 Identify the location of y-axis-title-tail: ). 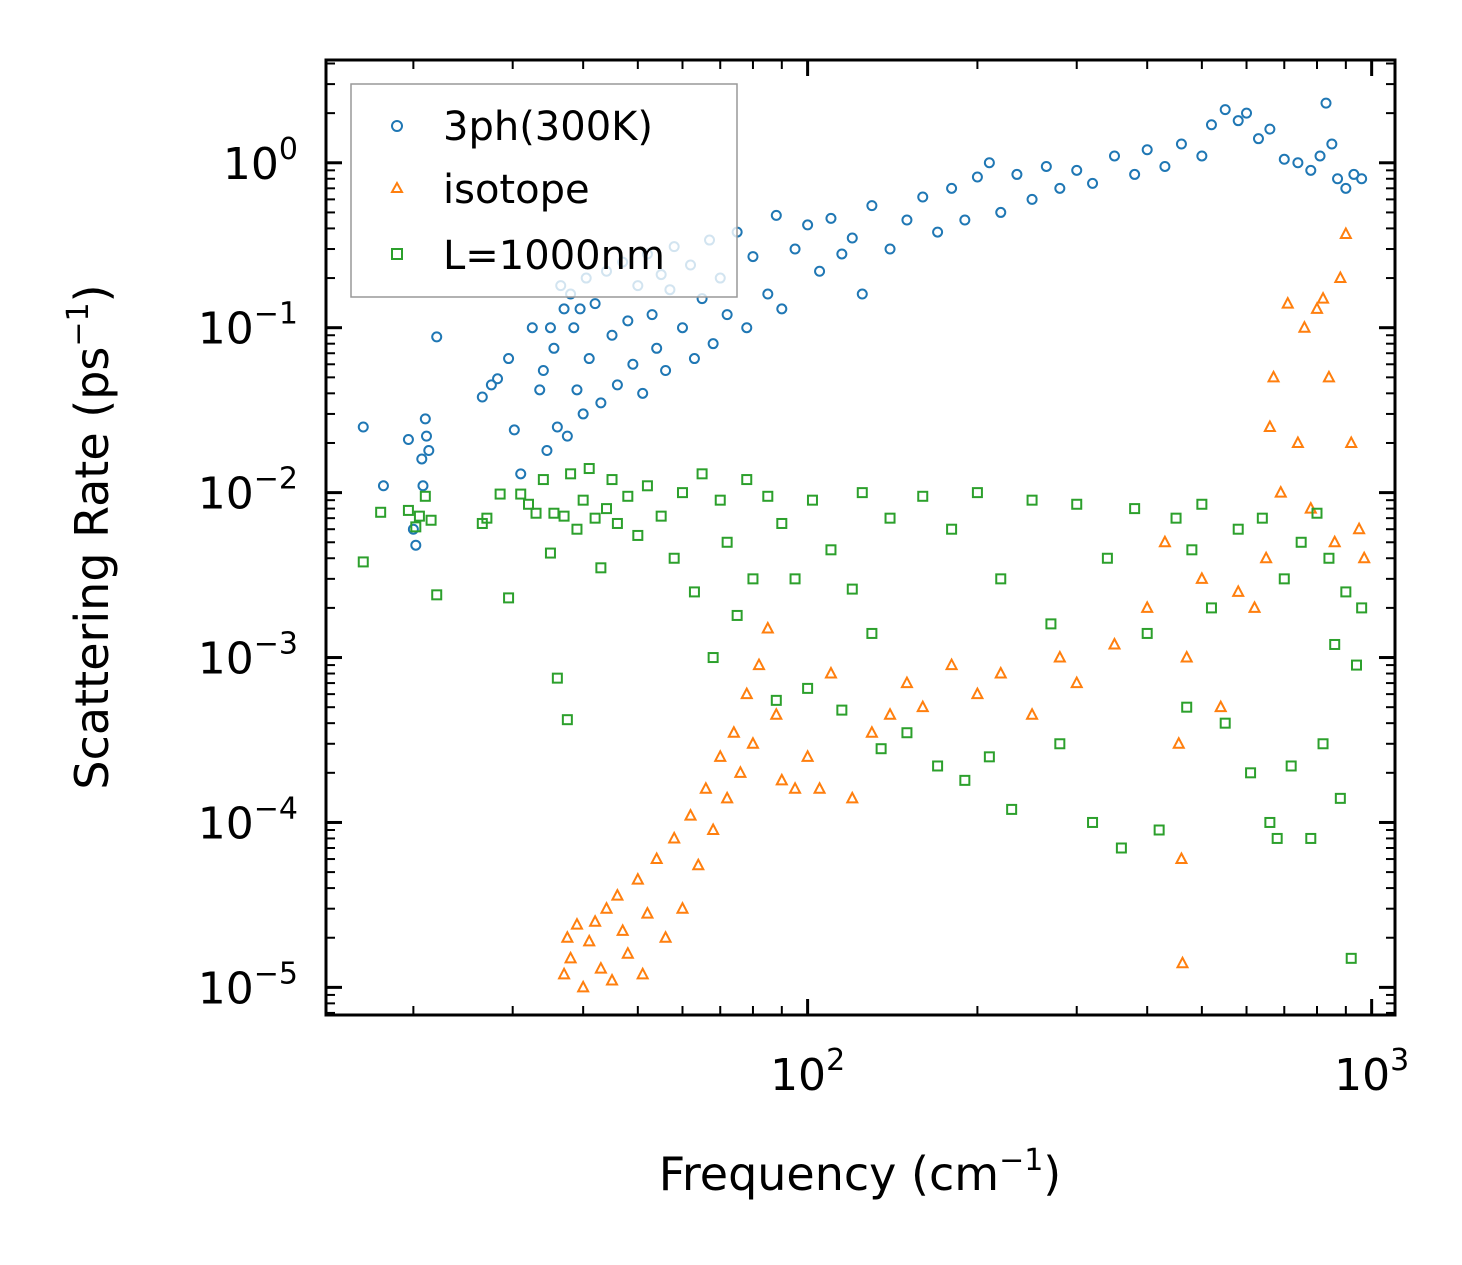
(92, 293).